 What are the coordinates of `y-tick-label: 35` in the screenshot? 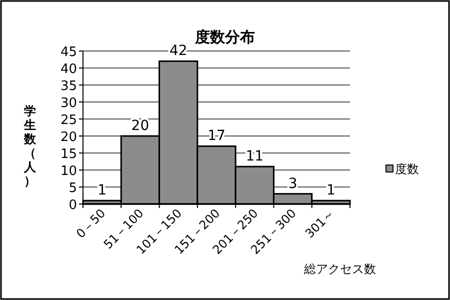 It's located at (68, 86).